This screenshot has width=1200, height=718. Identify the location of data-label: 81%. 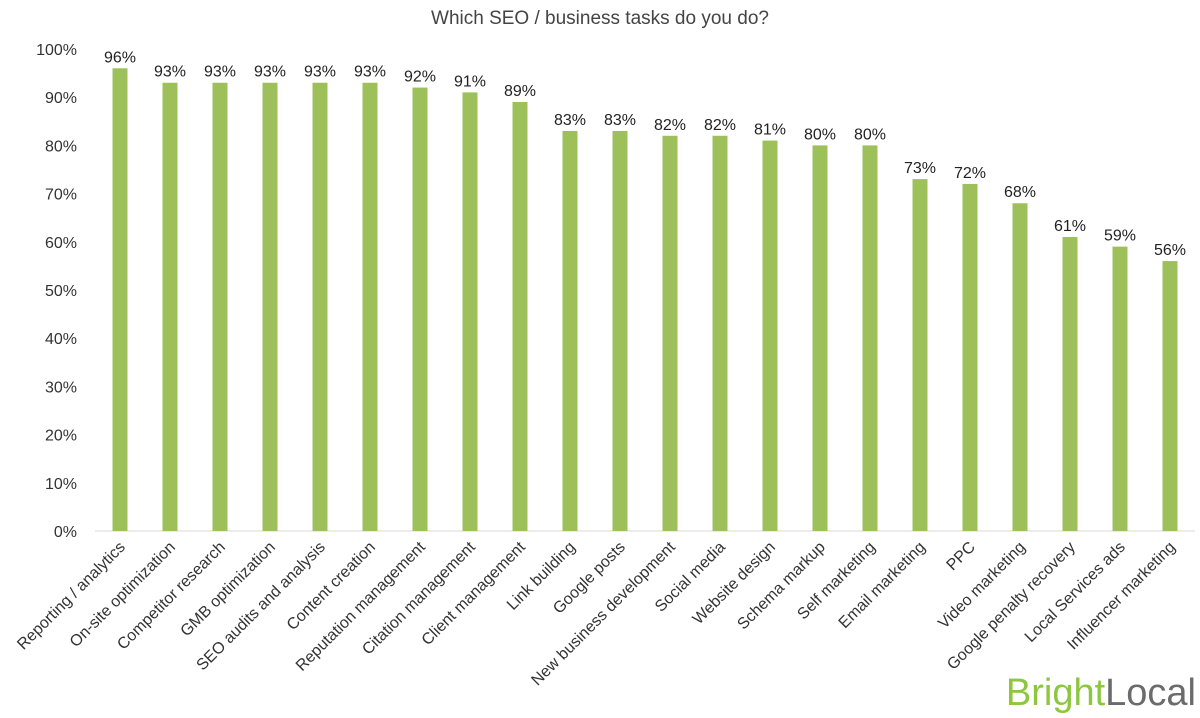
(770, 130).